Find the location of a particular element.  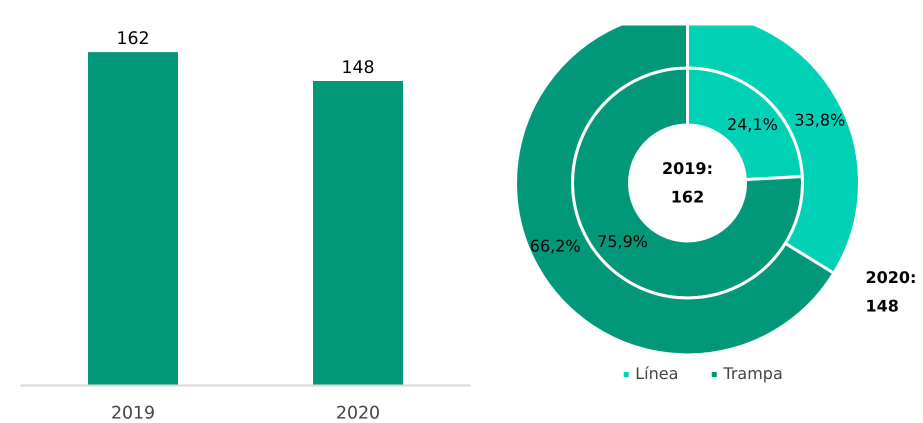

data-label: 33,8% is located at coordinates (820, 120).